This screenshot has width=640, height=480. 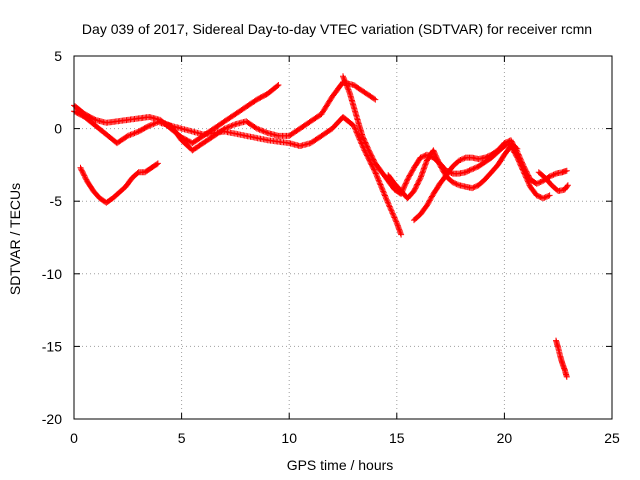 I want to click on x-tick-label: 0, so click(x=74, y=438).